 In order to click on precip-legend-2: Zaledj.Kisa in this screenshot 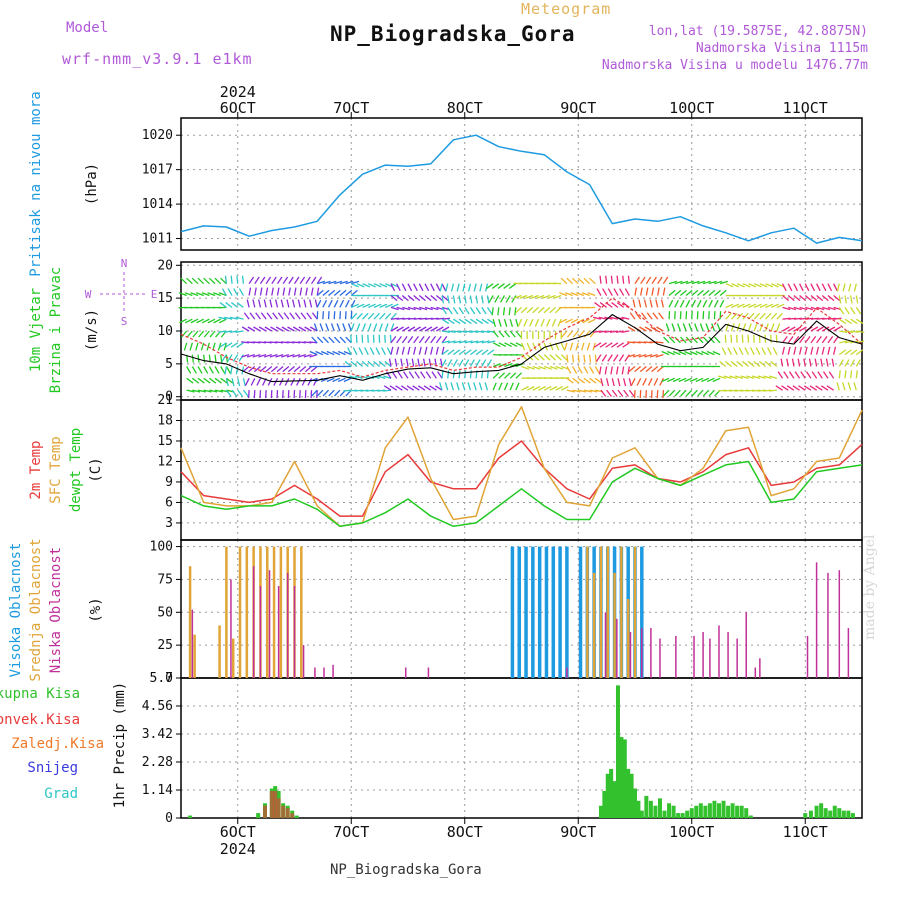, I will do `click(57, 744)`.